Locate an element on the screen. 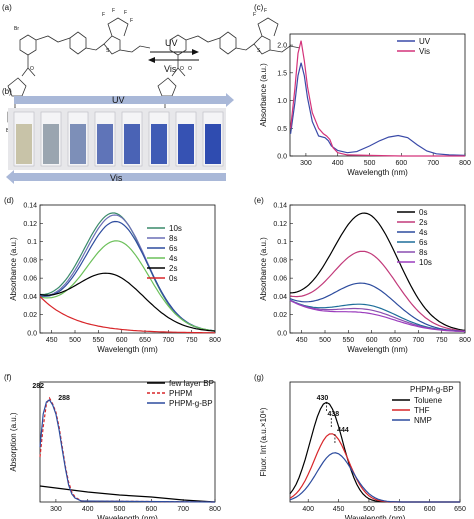 This screenshot has width=474, height=519. peak-annotation: 430 is located at coordinates (323, 398).